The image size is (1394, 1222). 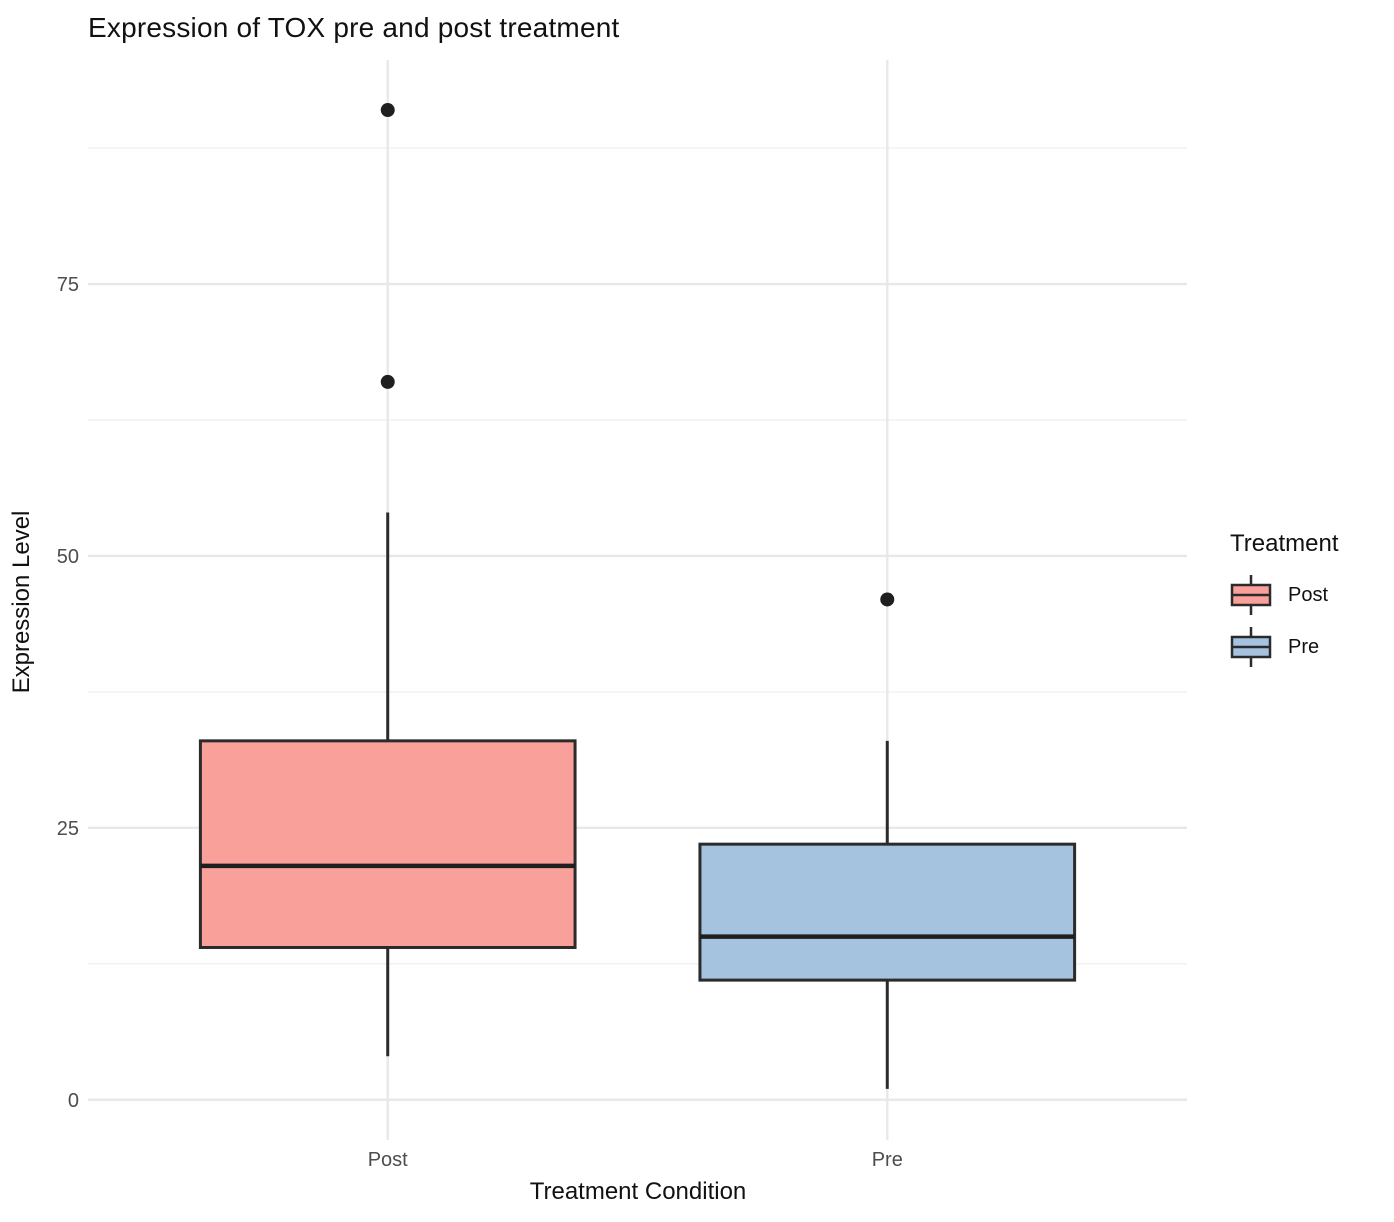 What do you see at coordinates (1304, 646) in the screenshot?
I see `legend-label-pre: Pre` at bounding box center [1304, 646].